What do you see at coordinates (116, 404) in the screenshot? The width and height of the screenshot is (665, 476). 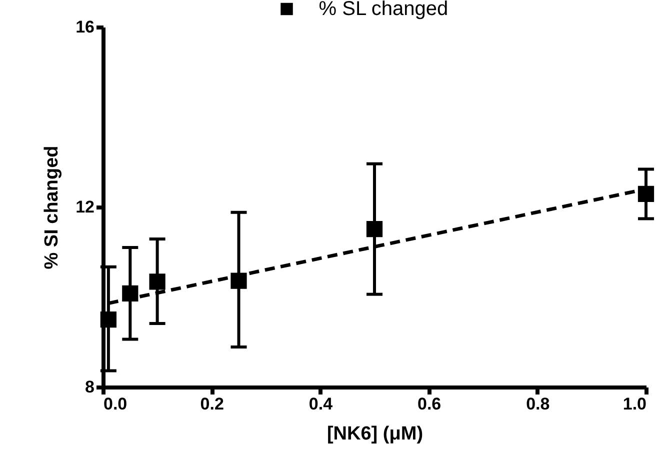 I see `x-tick-label: 0.0` at bounding box center [116, 404].